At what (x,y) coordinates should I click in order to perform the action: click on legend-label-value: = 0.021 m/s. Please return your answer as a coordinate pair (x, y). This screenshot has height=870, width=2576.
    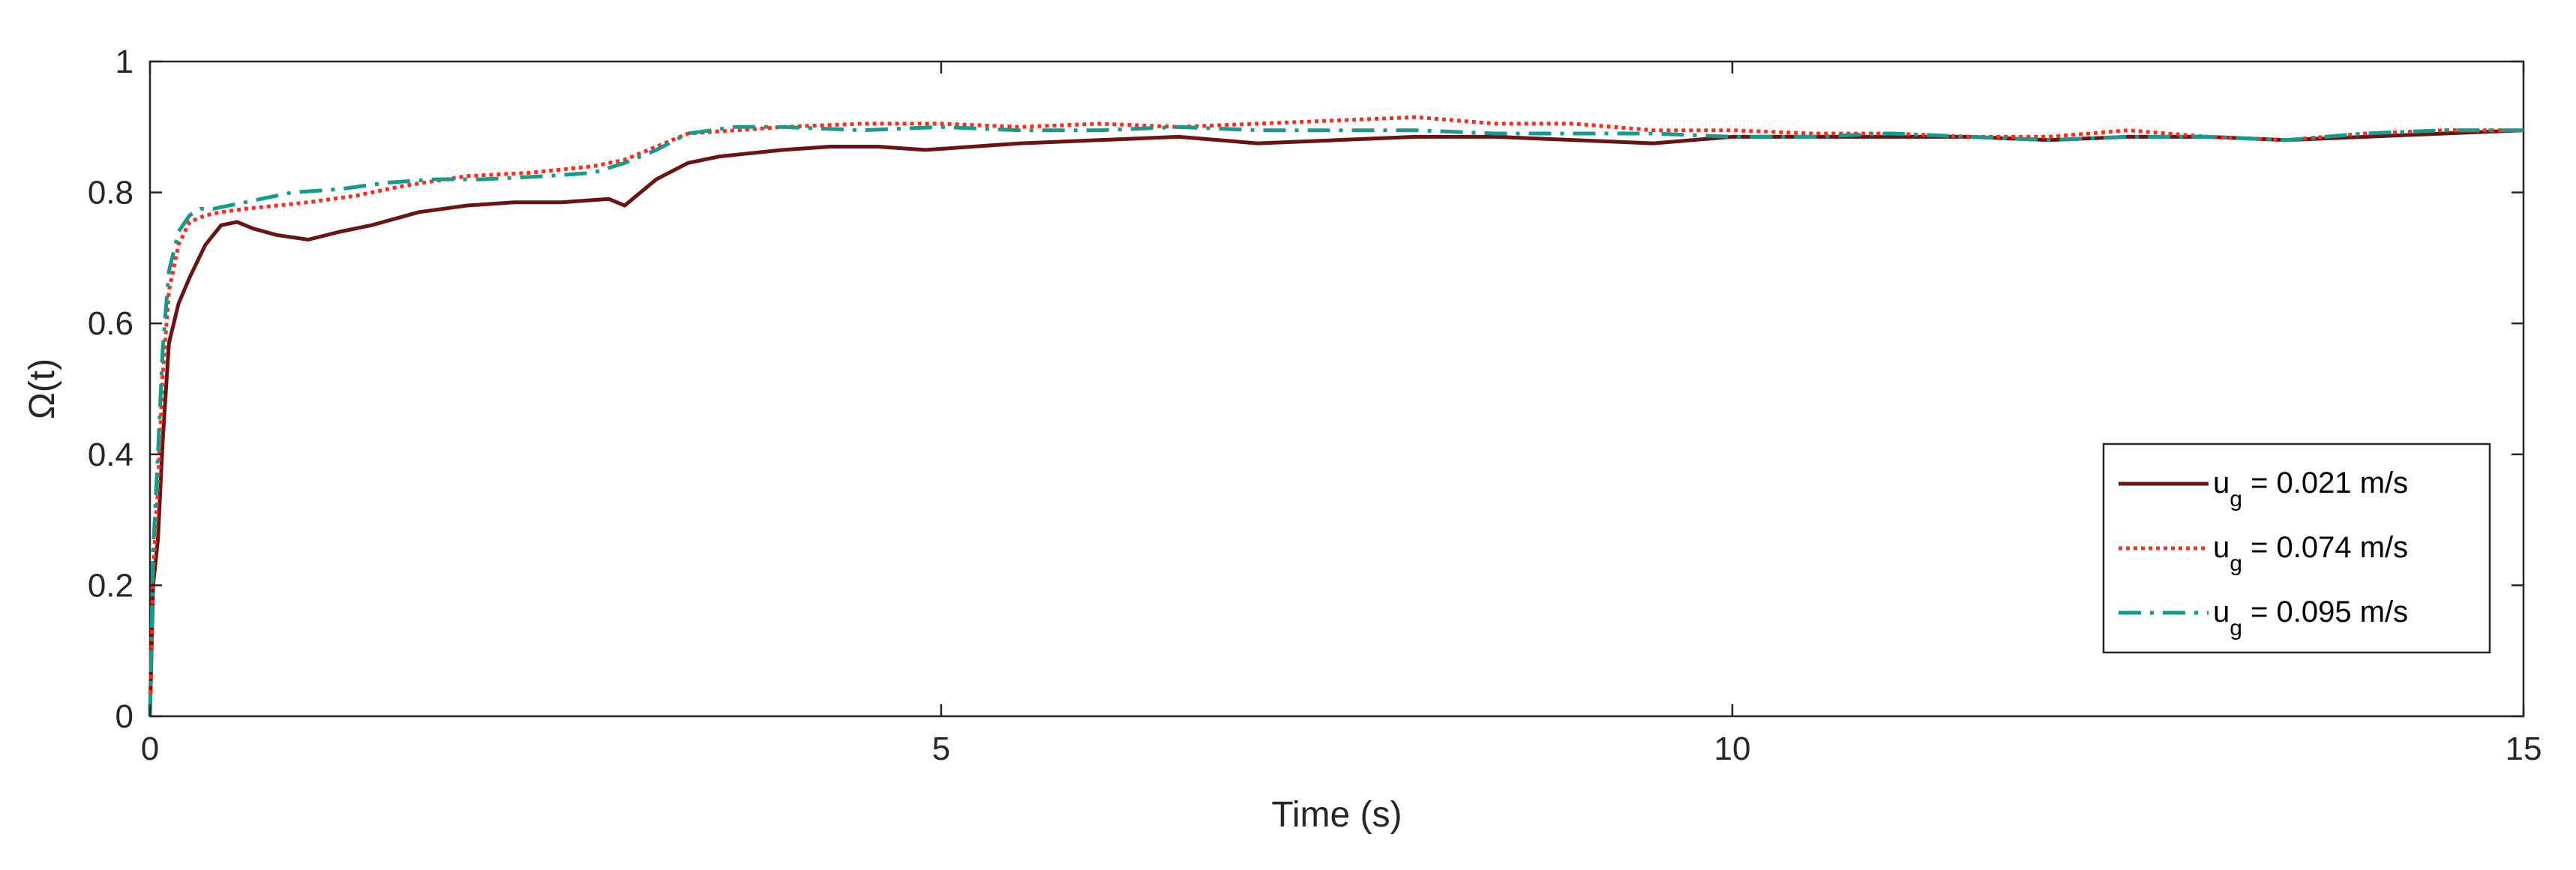
    Looking at the image, I should click on (2325, 483).